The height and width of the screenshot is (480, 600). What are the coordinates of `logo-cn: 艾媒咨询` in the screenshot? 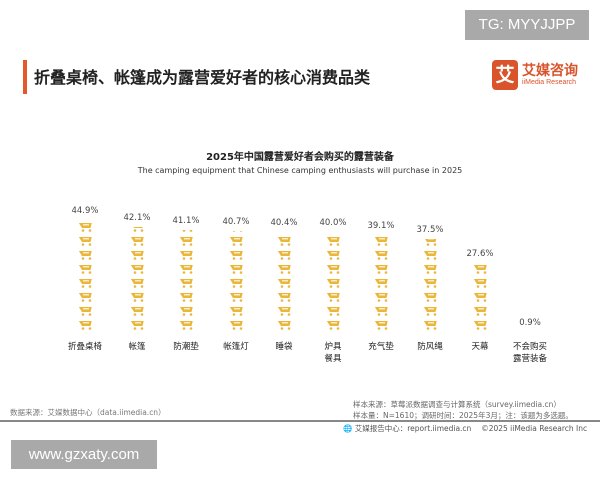 It's located at (550, 71).